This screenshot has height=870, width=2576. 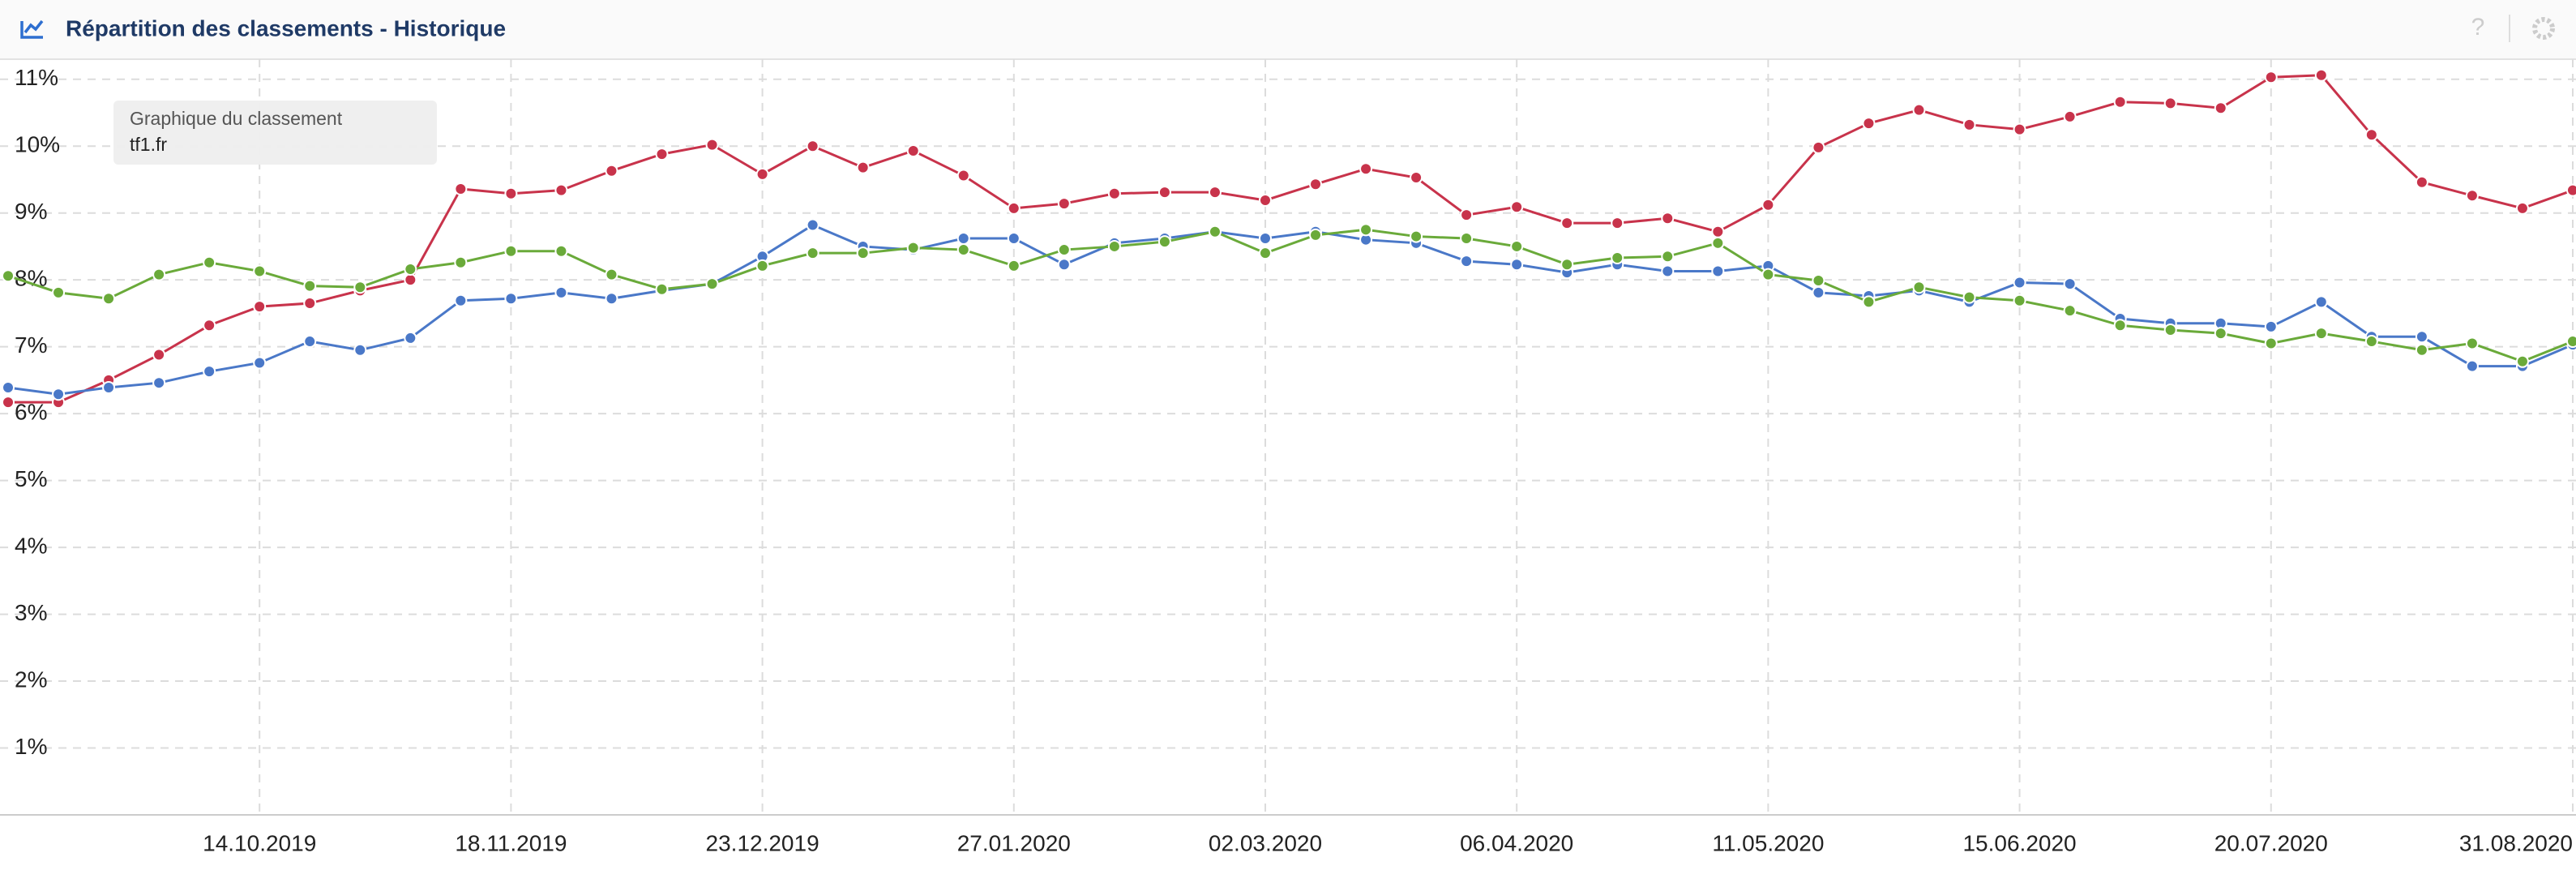 I want to click on settings-icon, so click(x=2543, y=28).